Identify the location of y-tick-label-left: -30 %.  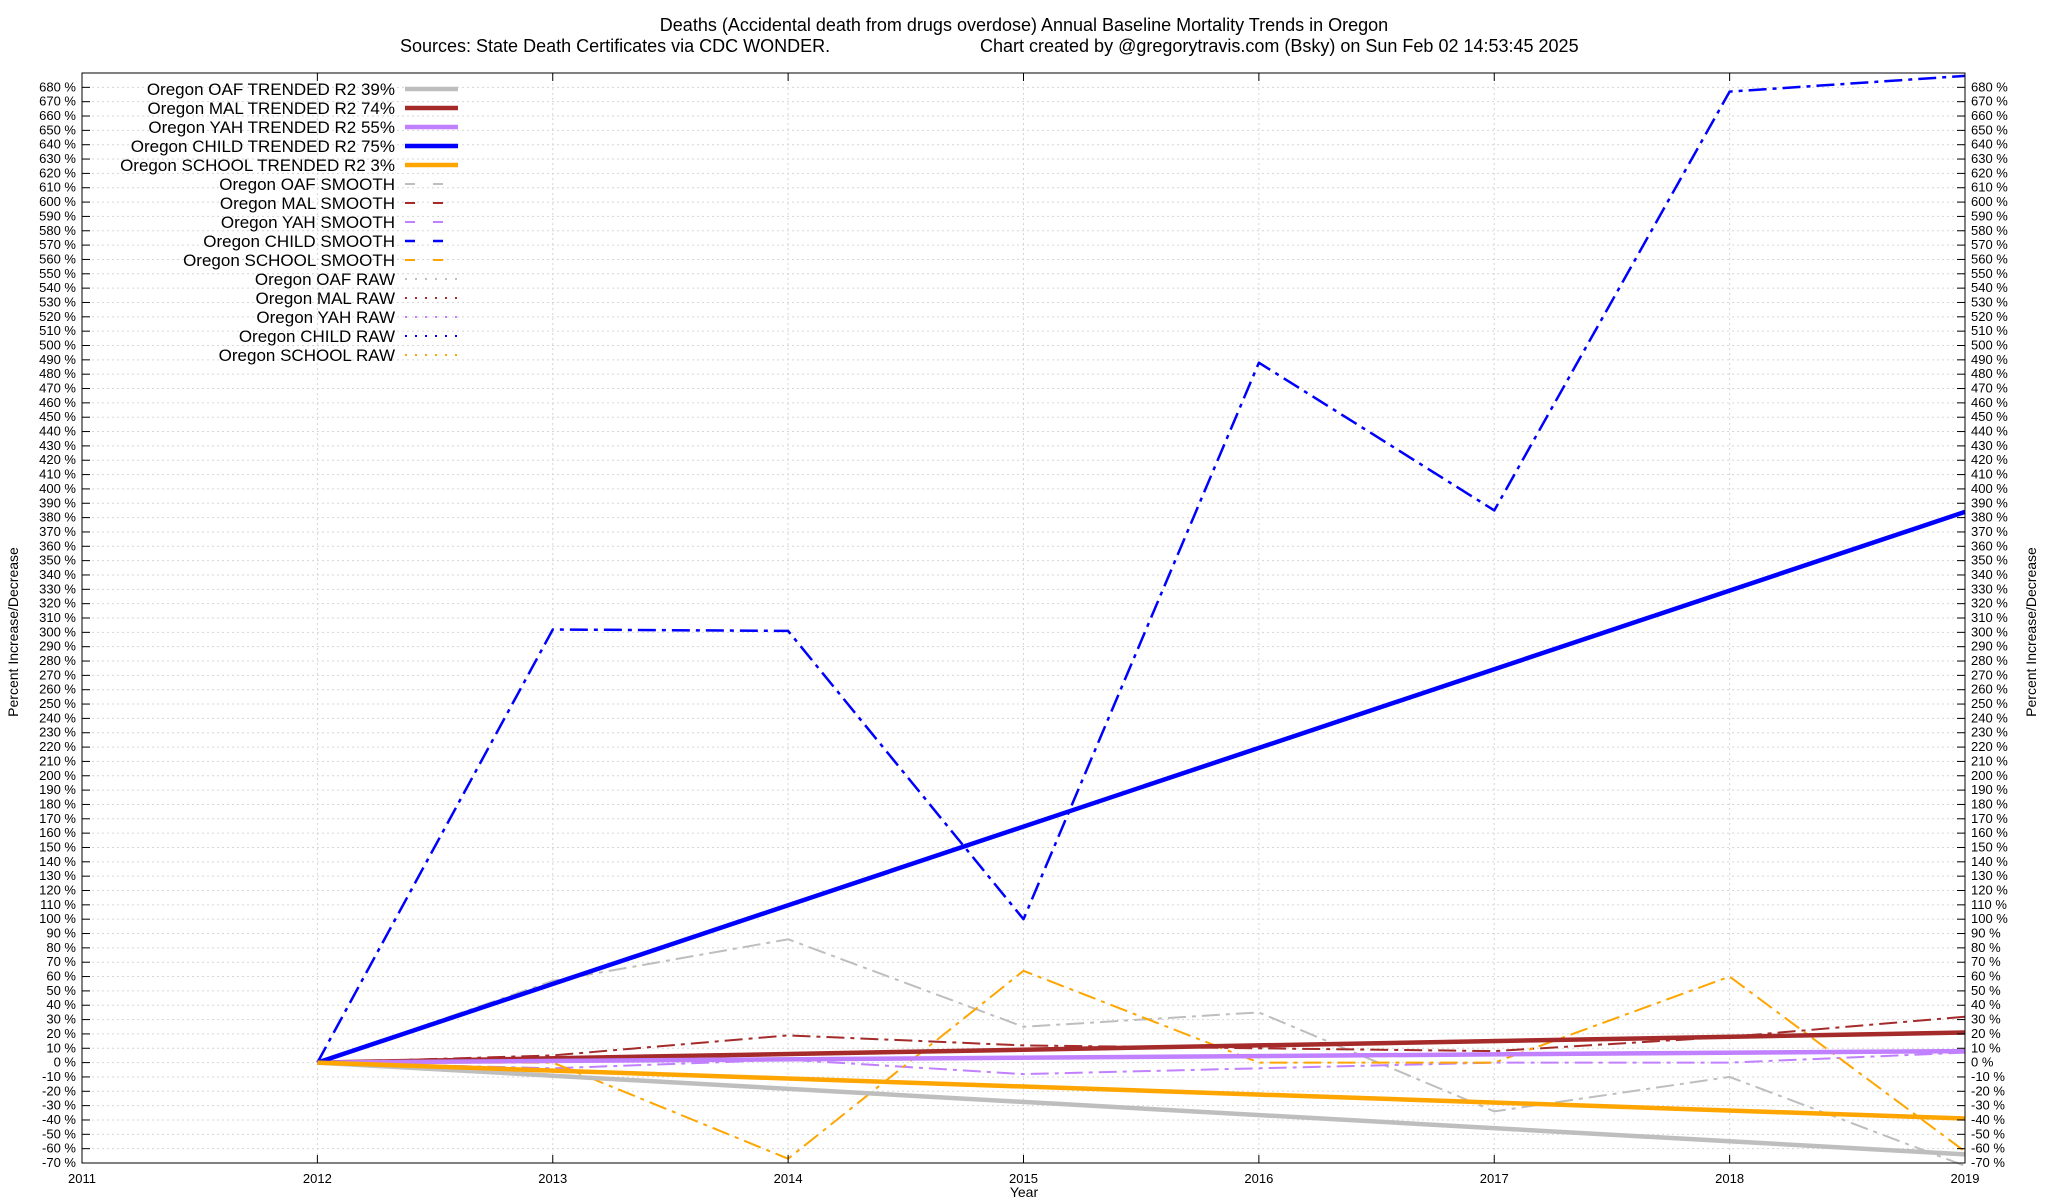
(59, 1105).